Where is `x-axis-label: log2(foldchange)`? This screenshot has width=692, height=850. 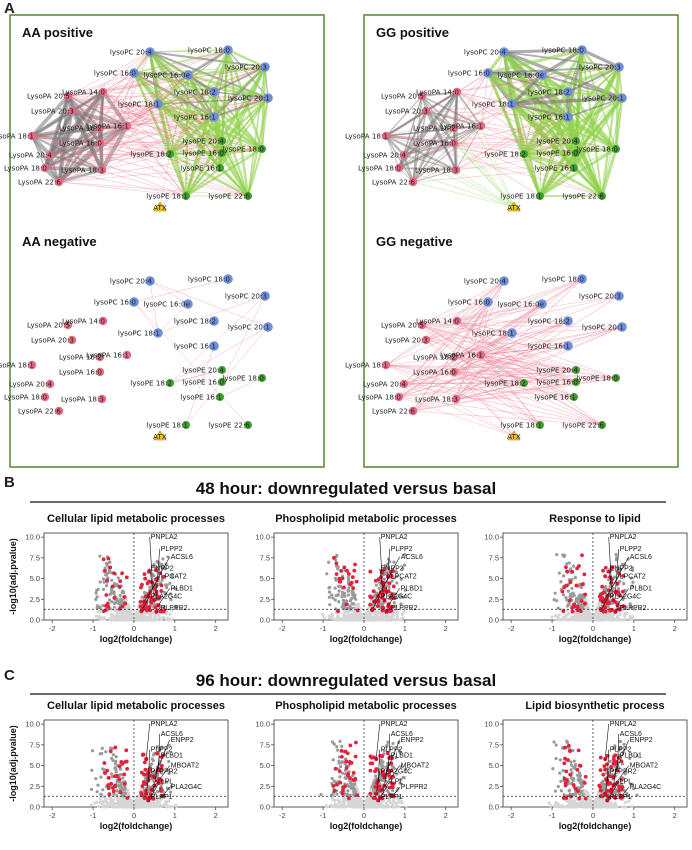 x-axis-label: log2(foldchange) is located at coordinates (366, 826).